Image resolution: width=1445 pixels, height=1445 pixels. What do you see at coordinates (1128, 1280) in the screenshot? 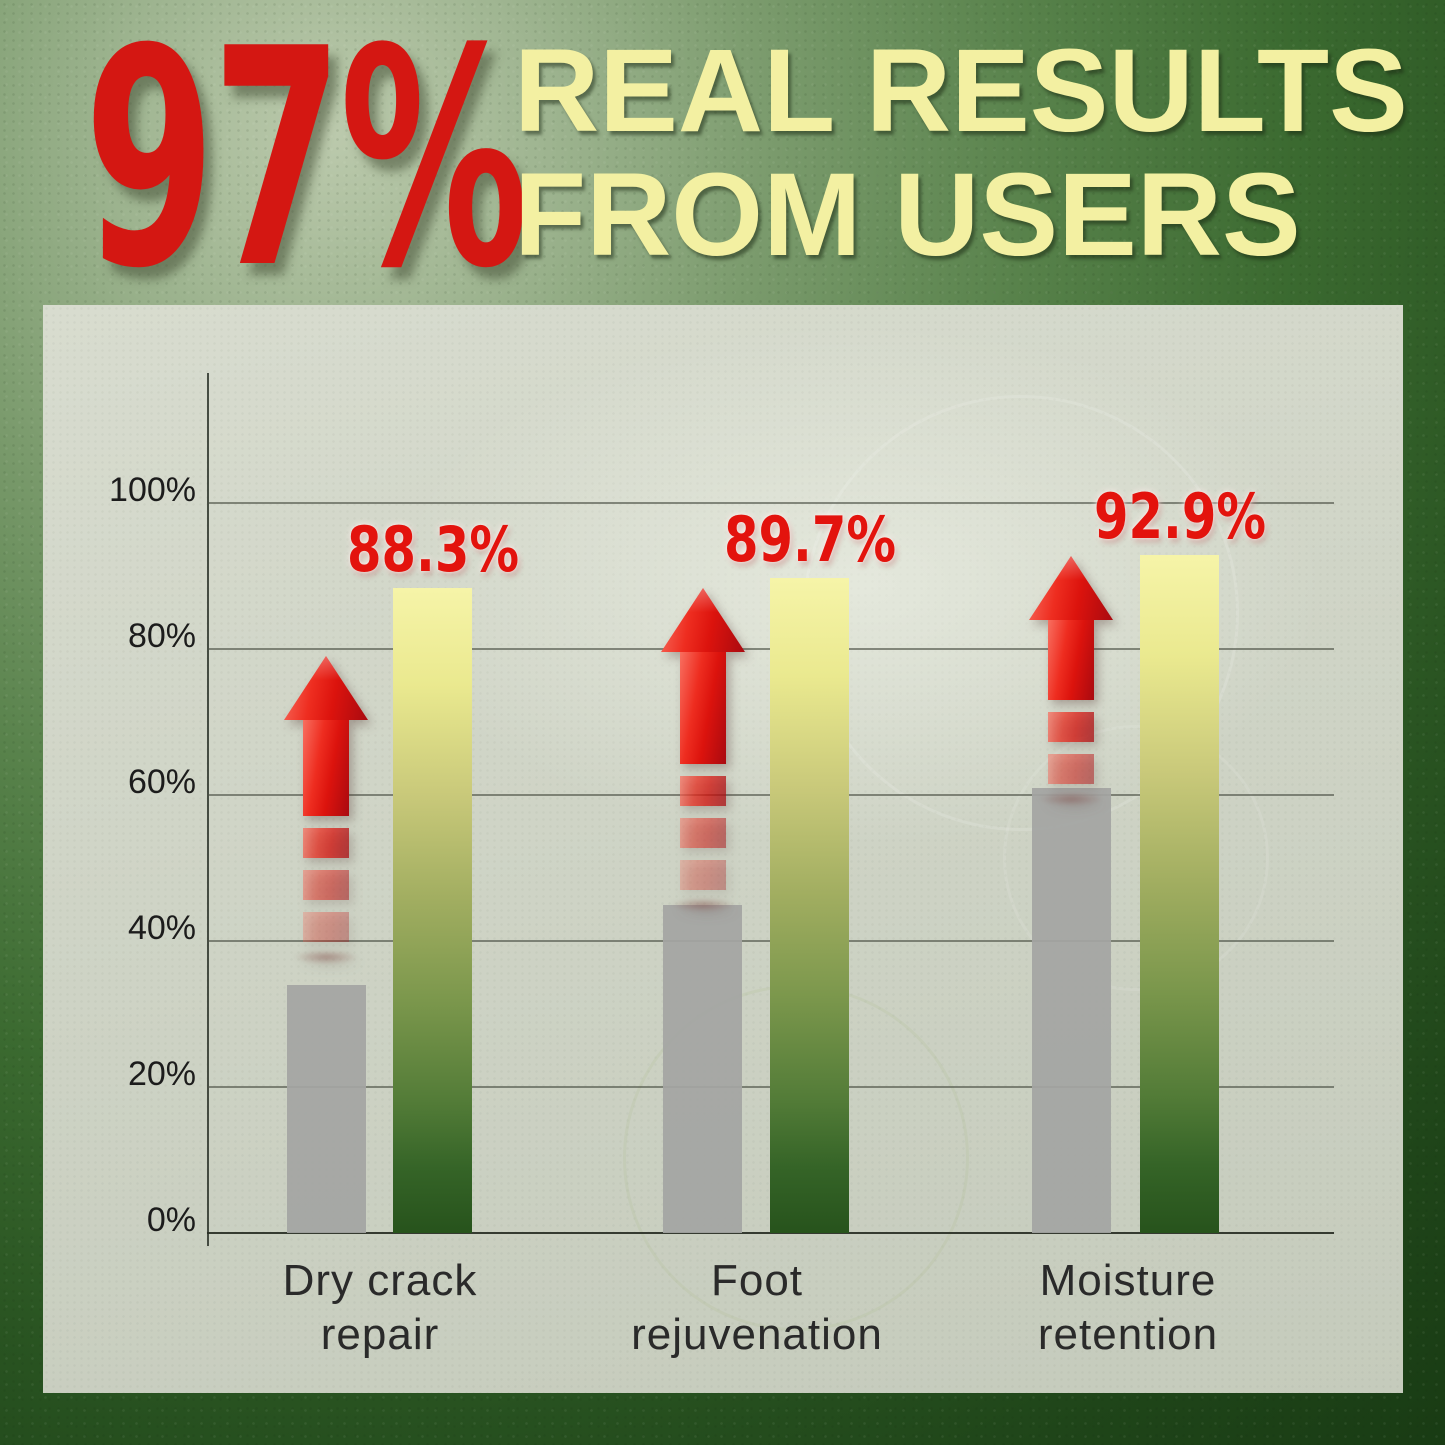
I see `category-label-line: Moisture` at bounding box center [1128, 1280].